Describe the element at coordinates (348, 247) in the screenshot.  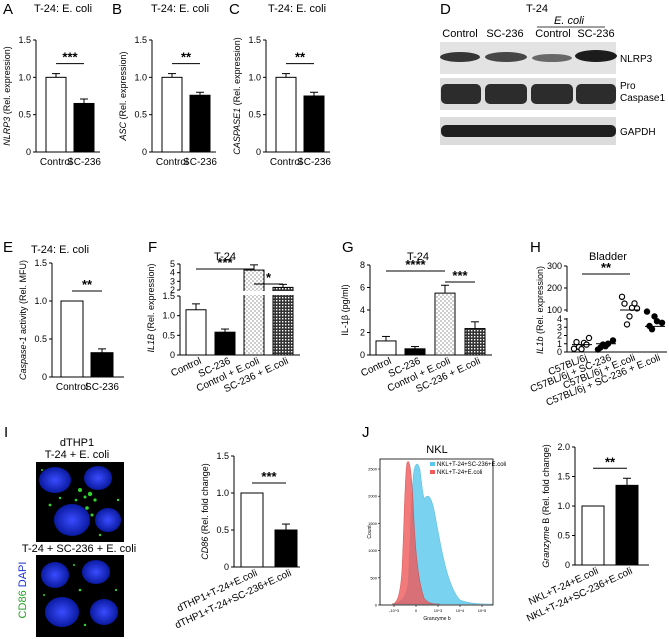
I see `panel-letter-g: G` at that location.